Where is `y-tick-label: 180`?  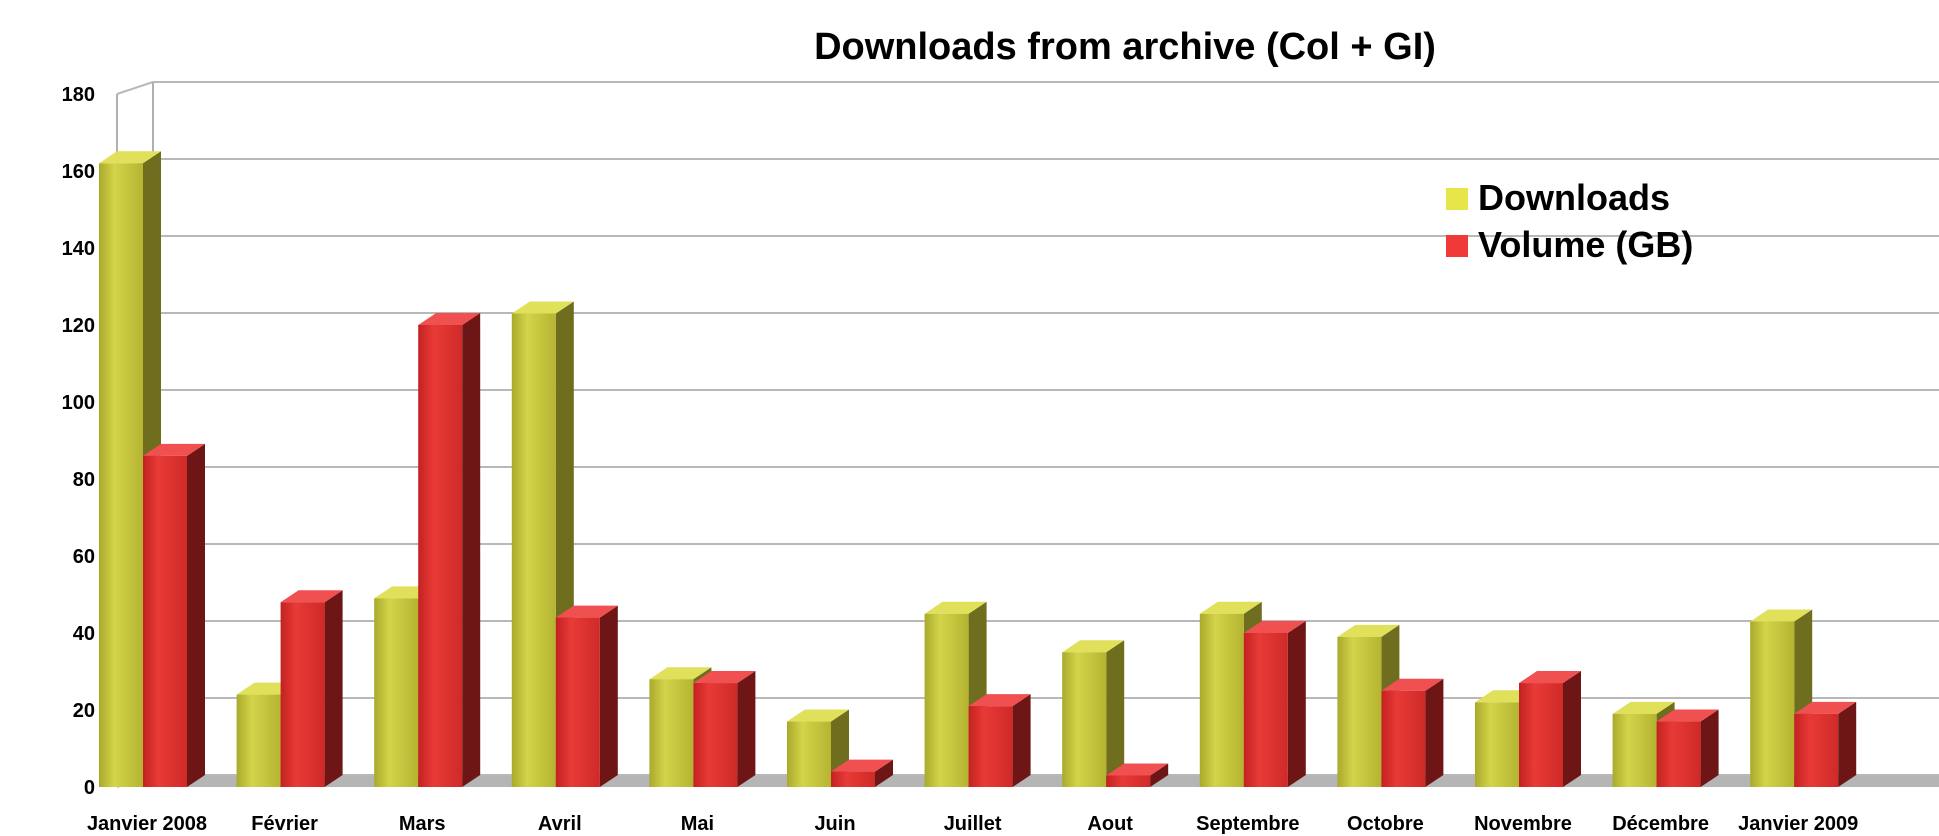 y-tick-label: 180 is located at coordinates (78, 95).